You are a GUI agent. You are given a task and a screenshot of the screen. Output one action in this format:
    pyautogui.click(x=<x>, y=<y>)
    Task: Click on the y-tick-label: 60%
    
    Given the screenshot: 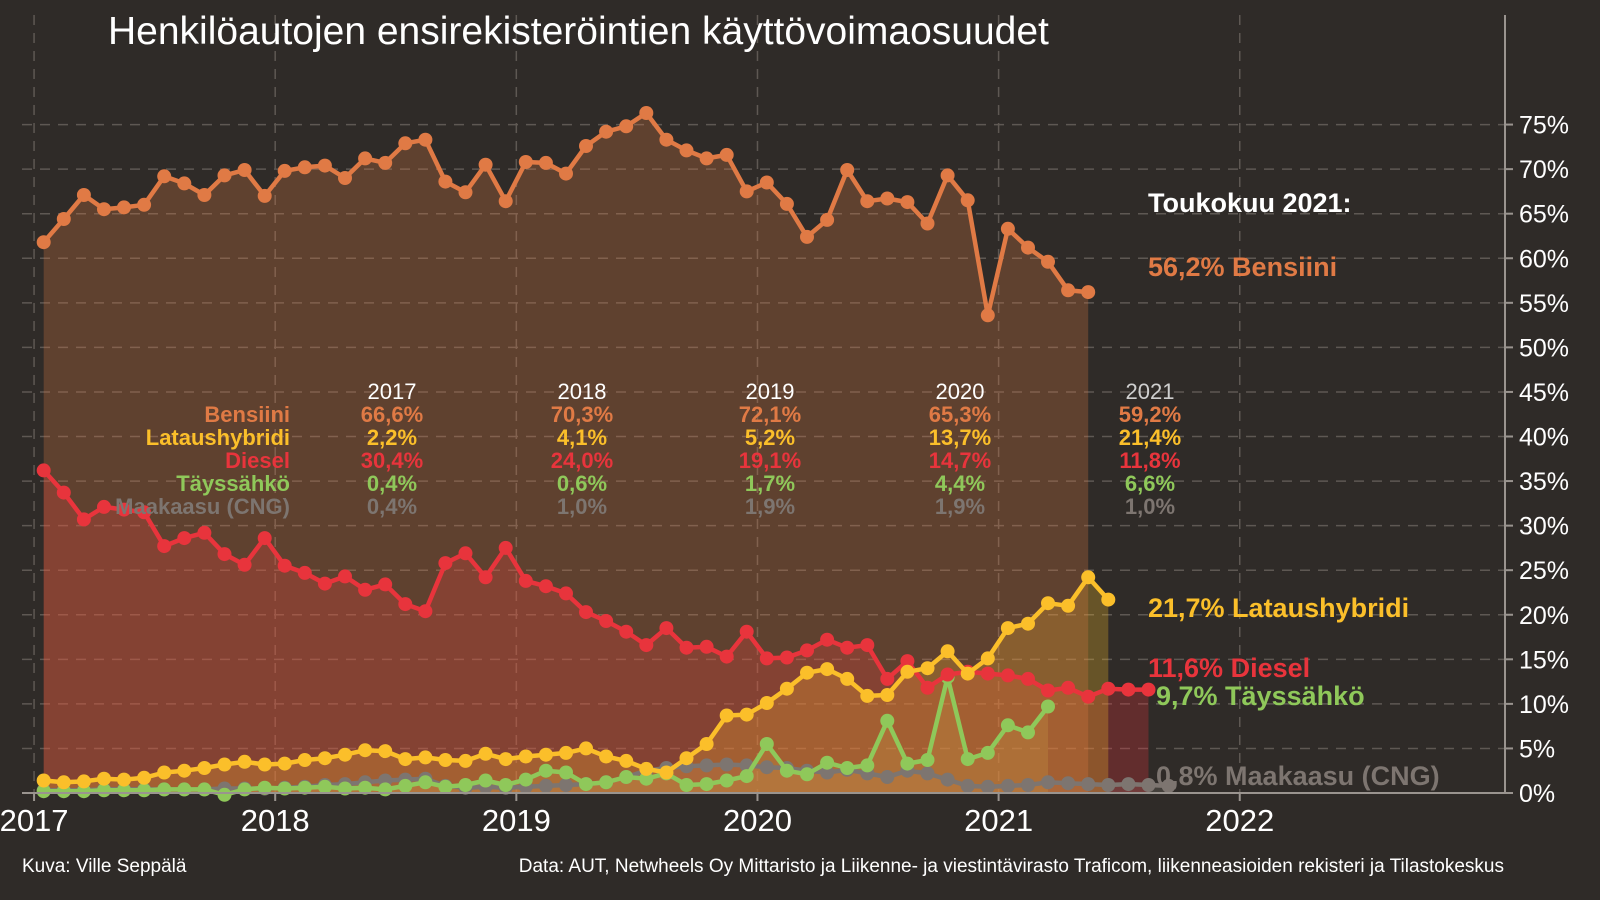 What is the action you would take?
    pyautogui.click(x=1544, y=259)
    